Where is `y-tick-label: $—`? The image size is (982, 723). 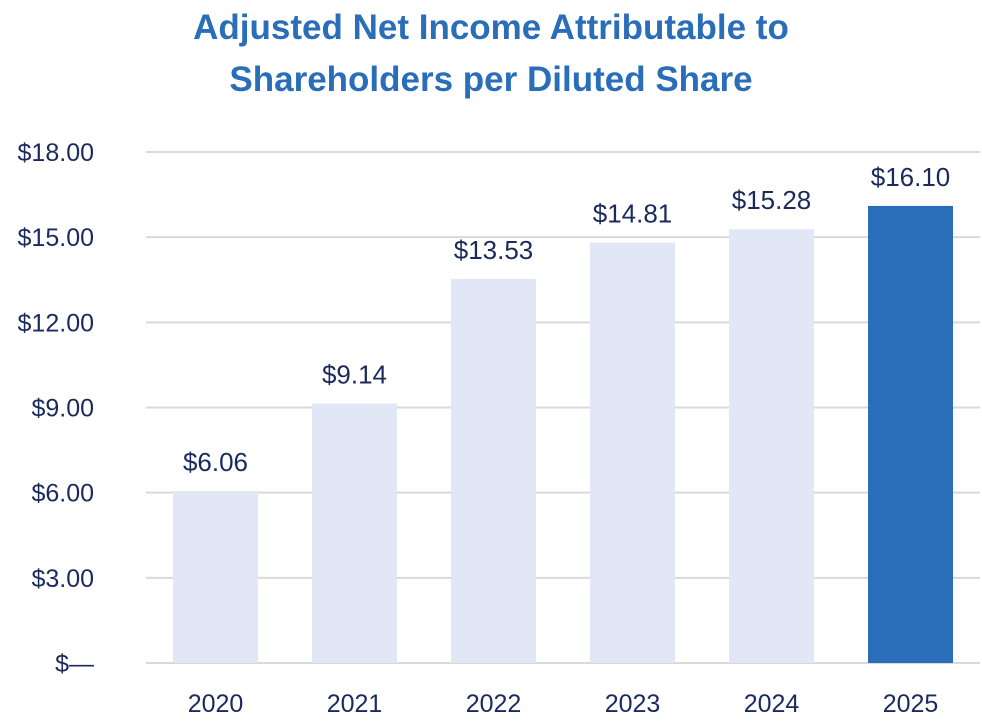
y-tick-label: $— is located at coordinates (74, 664).